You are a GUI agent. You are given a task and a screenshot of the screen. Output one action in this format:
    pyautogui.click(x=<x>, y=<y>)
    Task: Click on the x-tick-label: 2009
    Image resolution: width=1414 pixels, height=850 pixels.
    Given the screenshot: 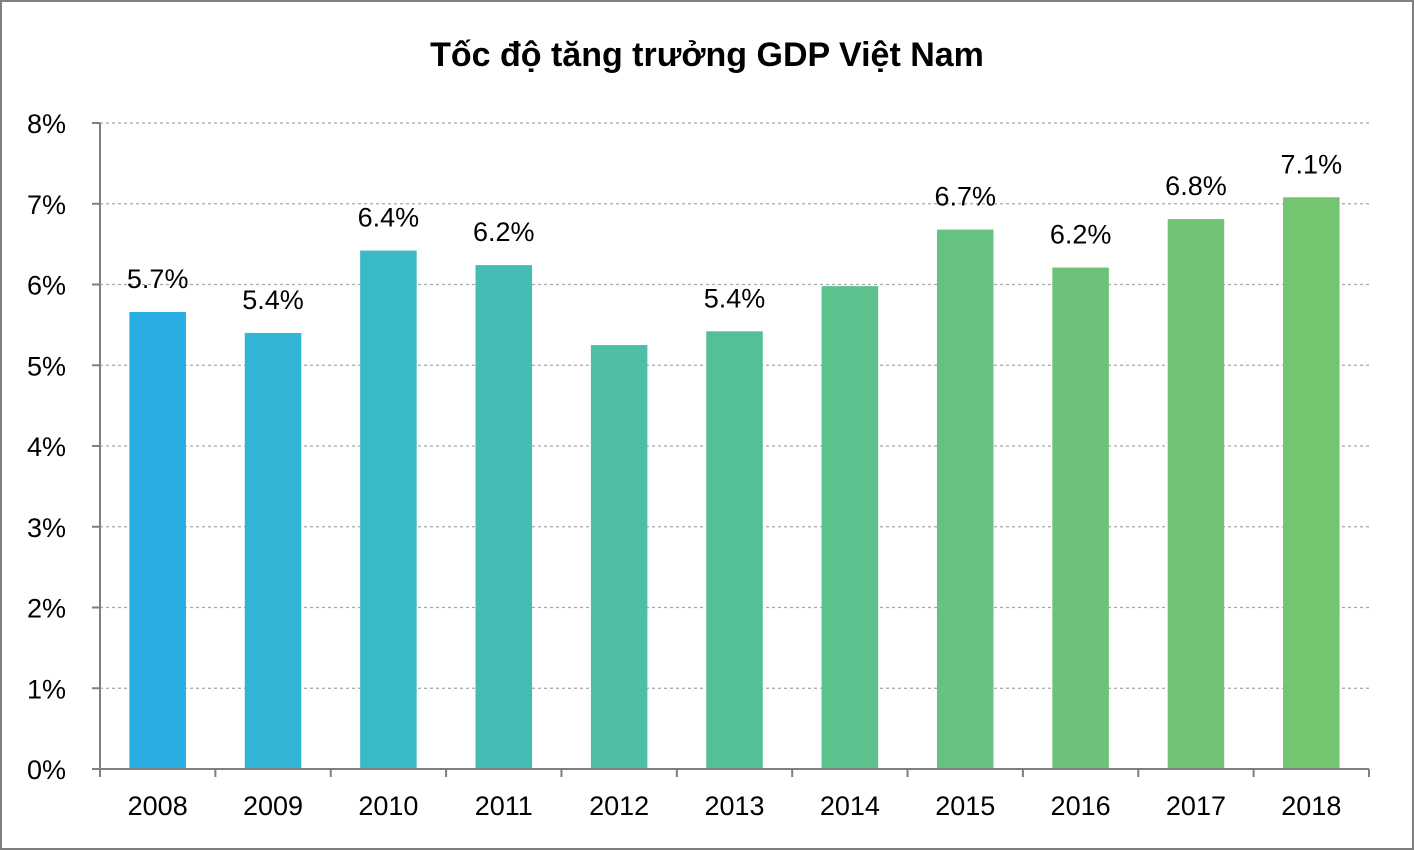 What is the action you would take?
    pyautogui.click(x=273, y=806)
    